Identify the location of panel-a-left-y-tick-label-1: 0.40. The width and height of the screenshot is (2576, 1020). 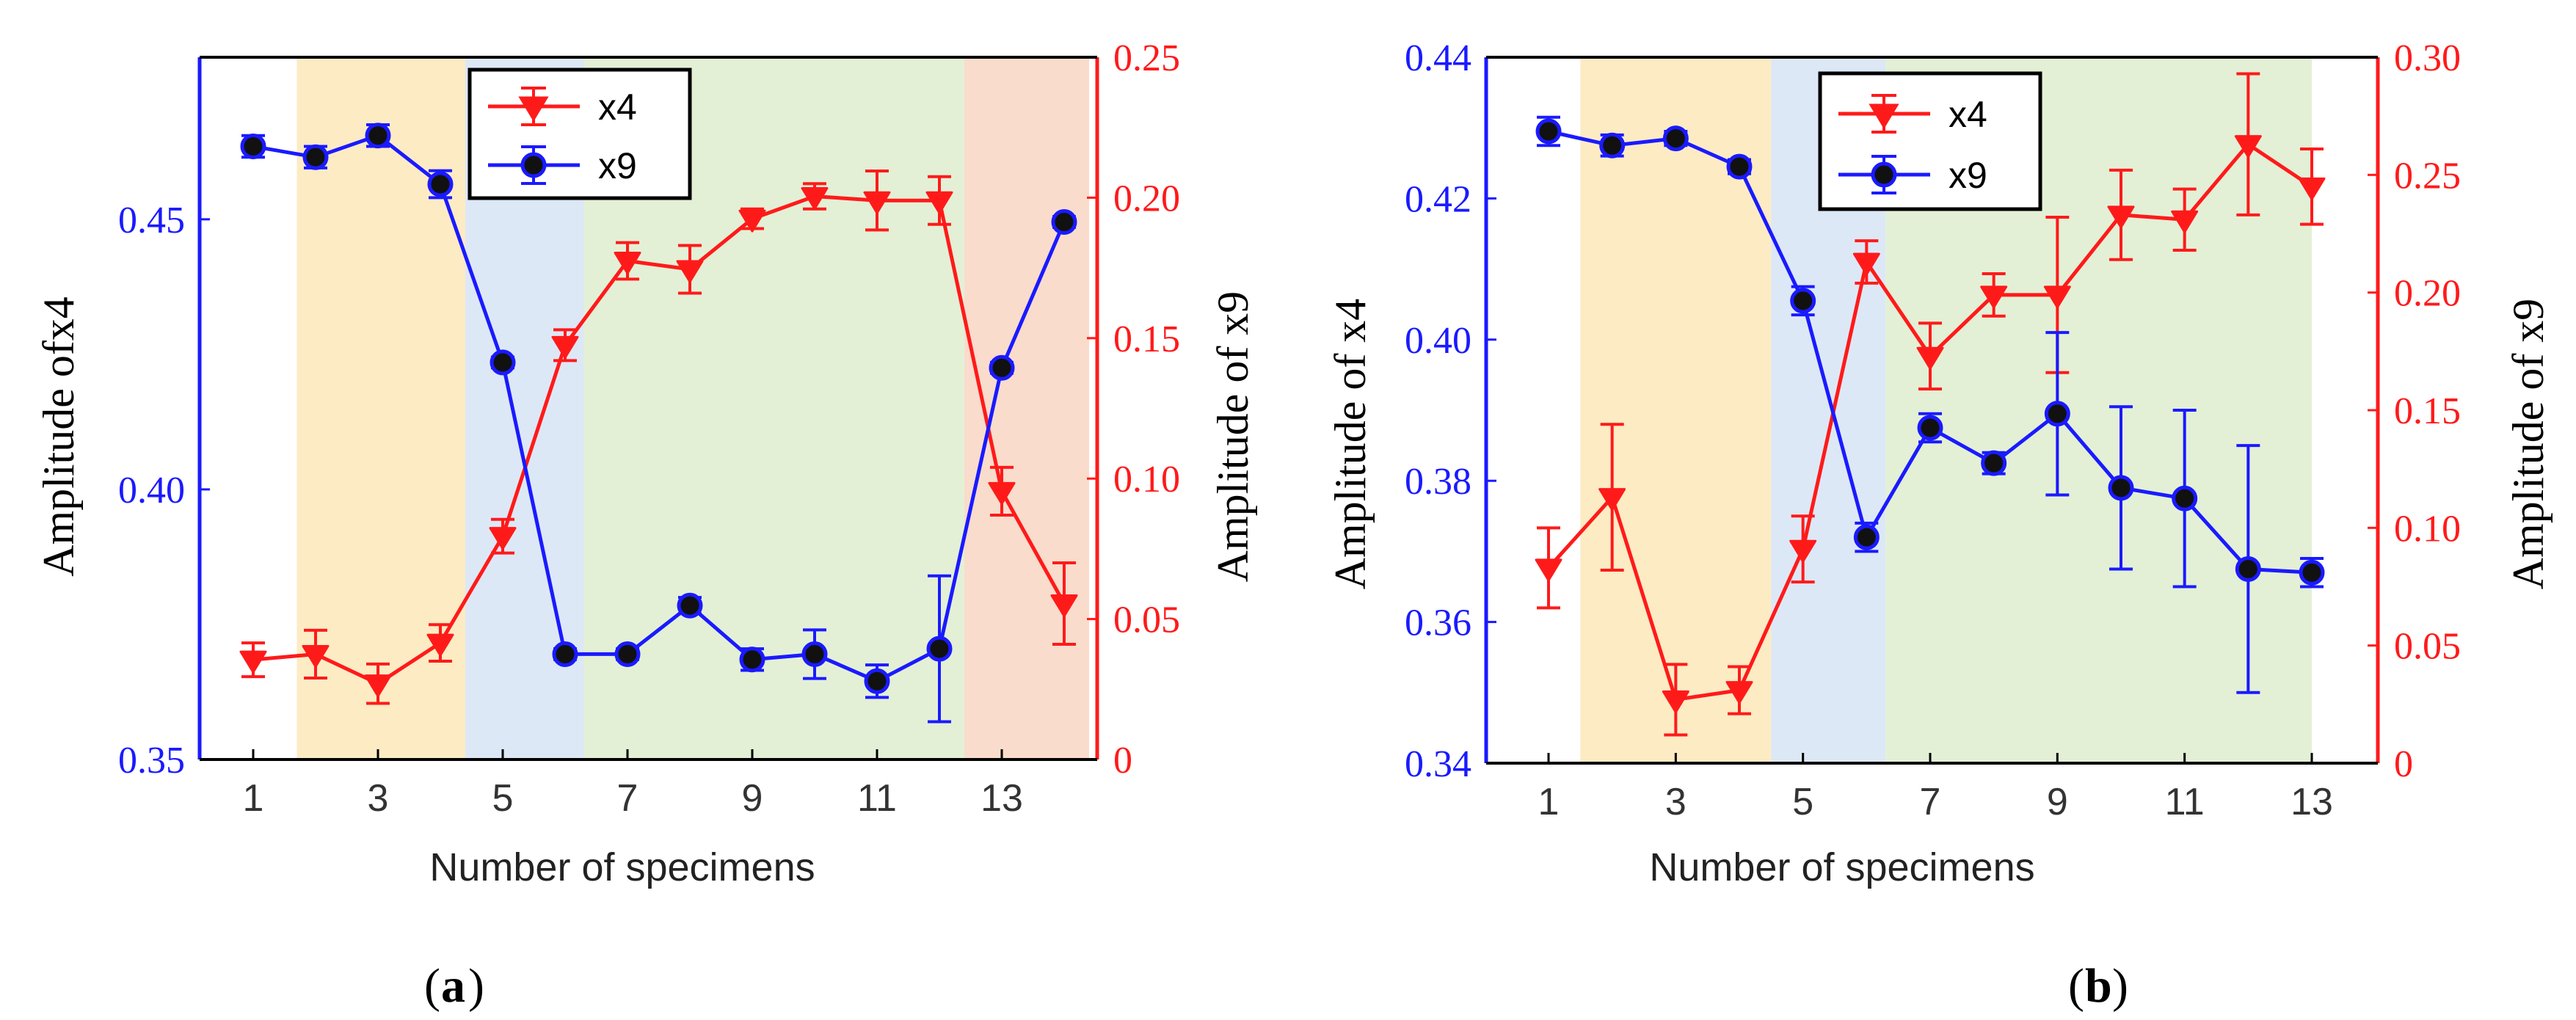
(151, 491).